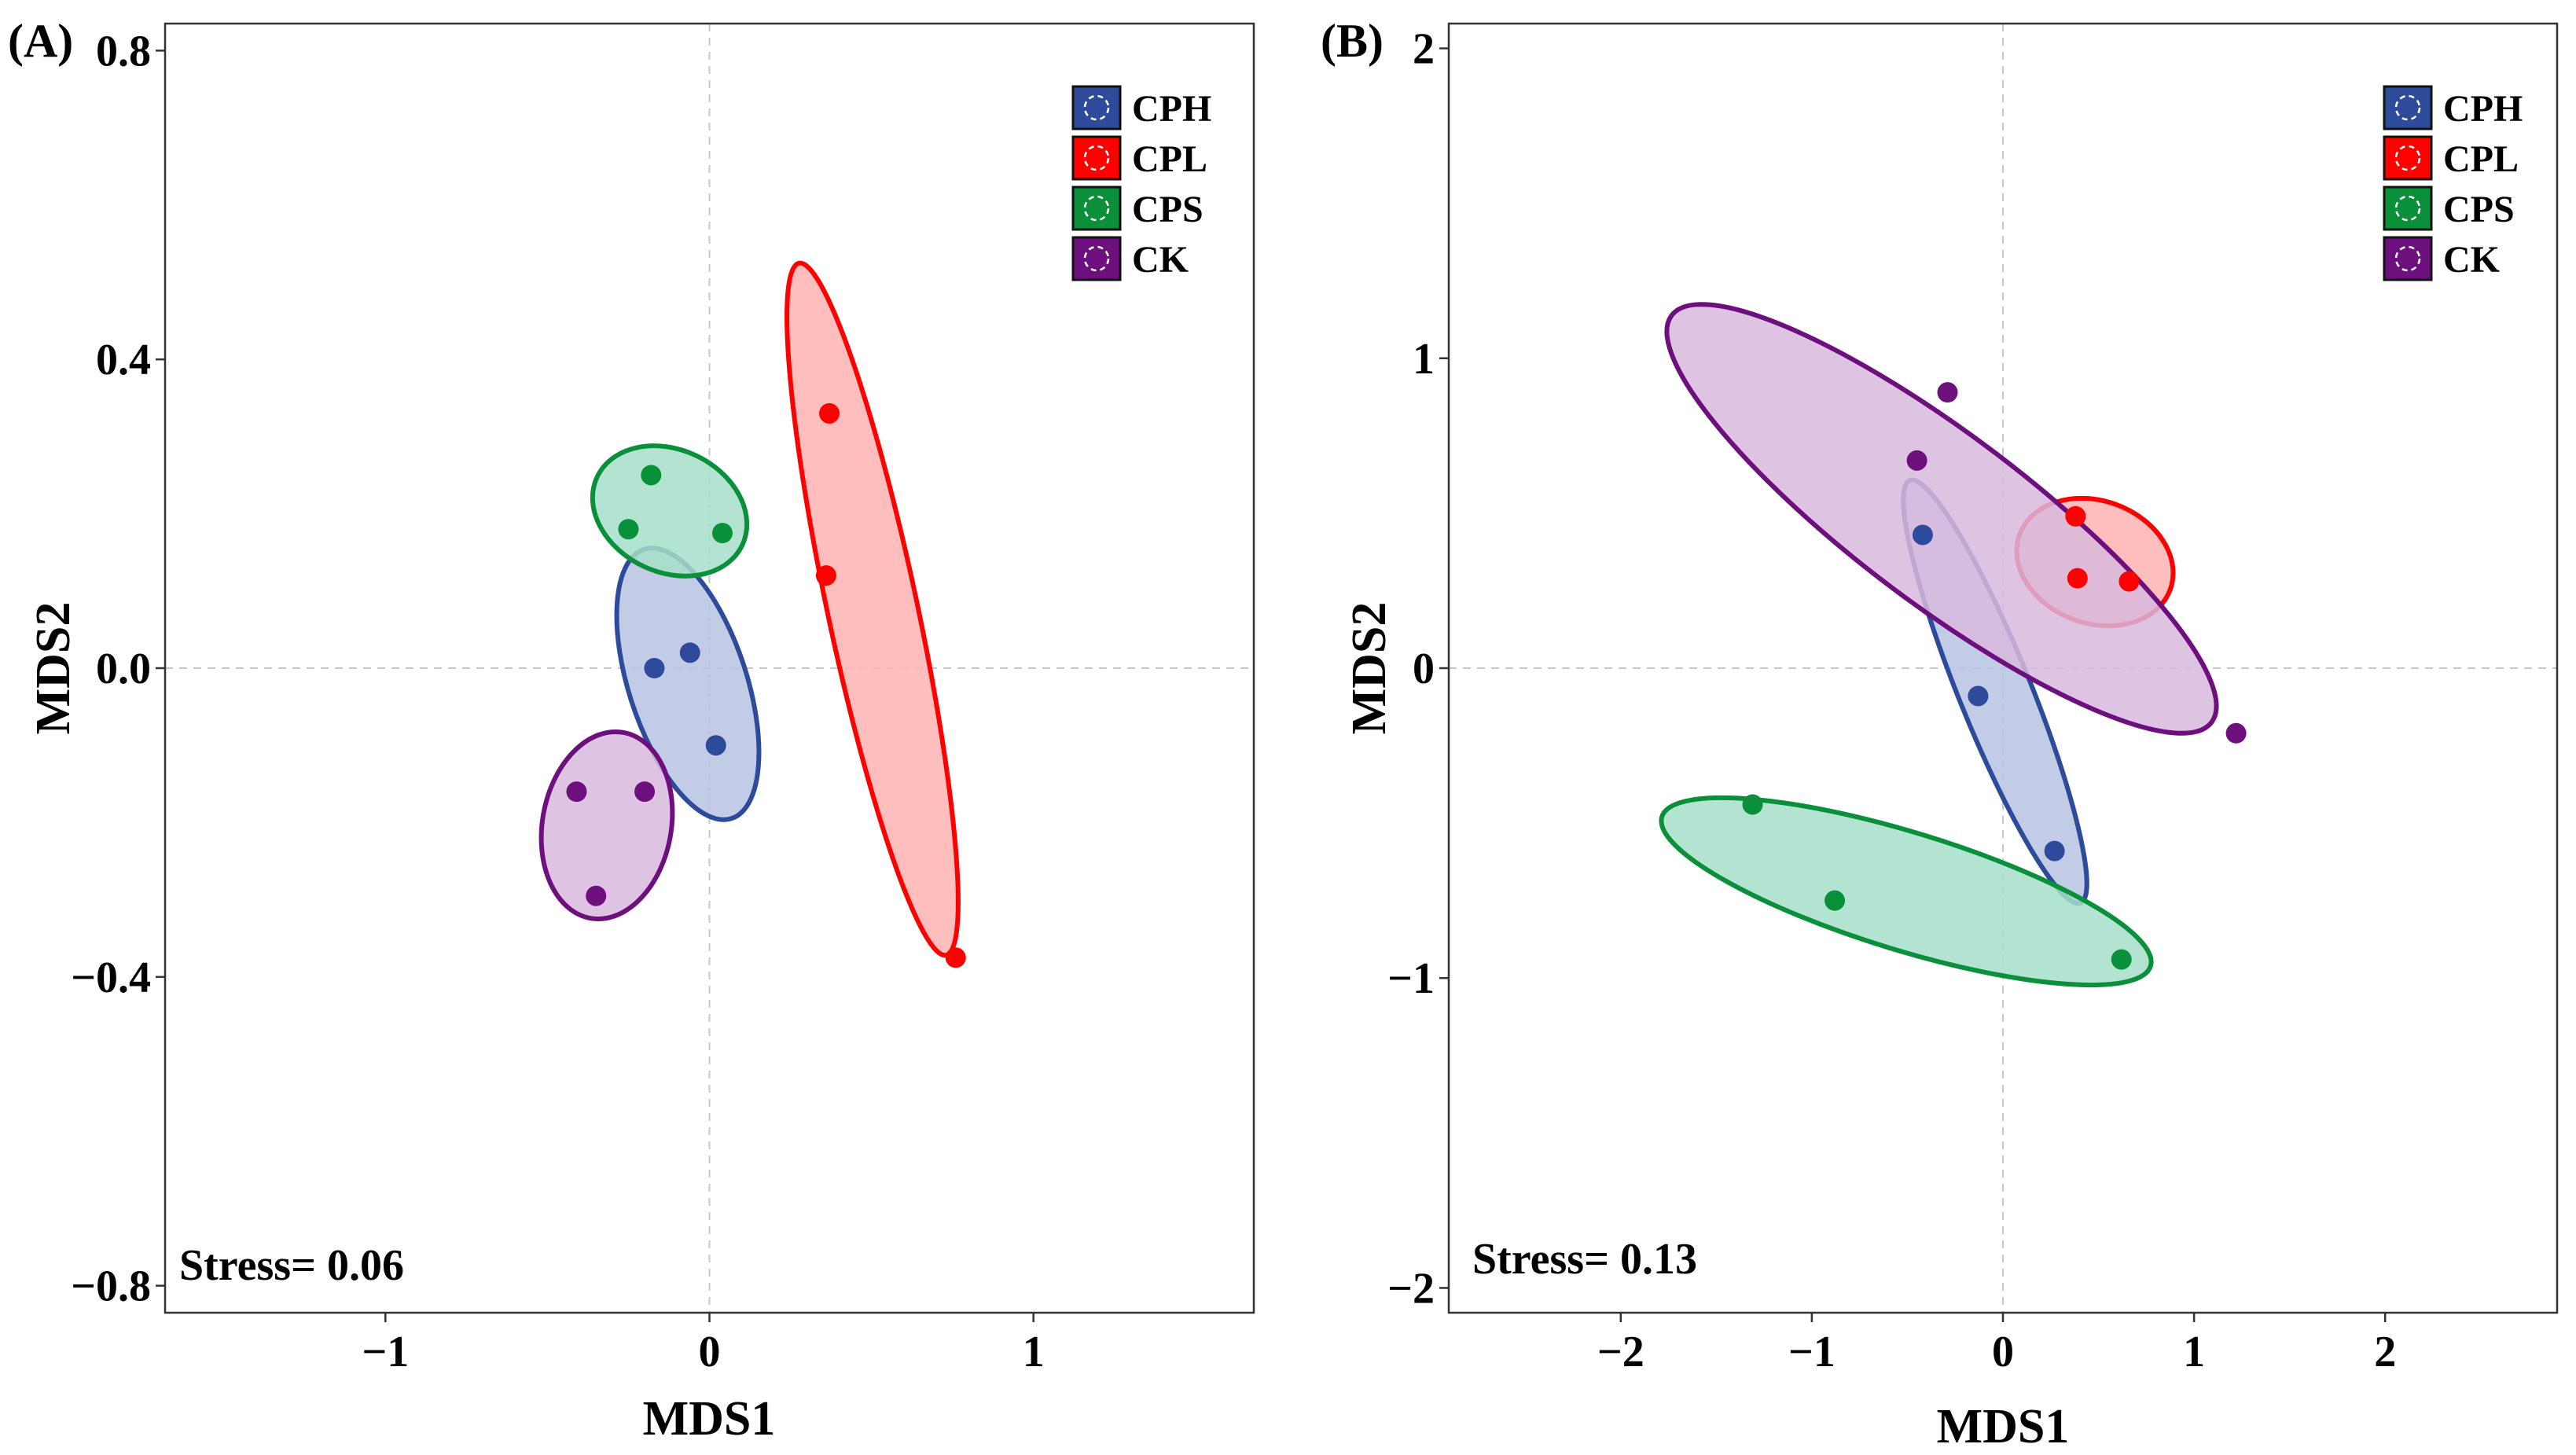  What do you see at coordinates (53, 668) in the screenshot?
I see `panel-a-y-axis-title: MDS2` at bounding box center [53, 668].